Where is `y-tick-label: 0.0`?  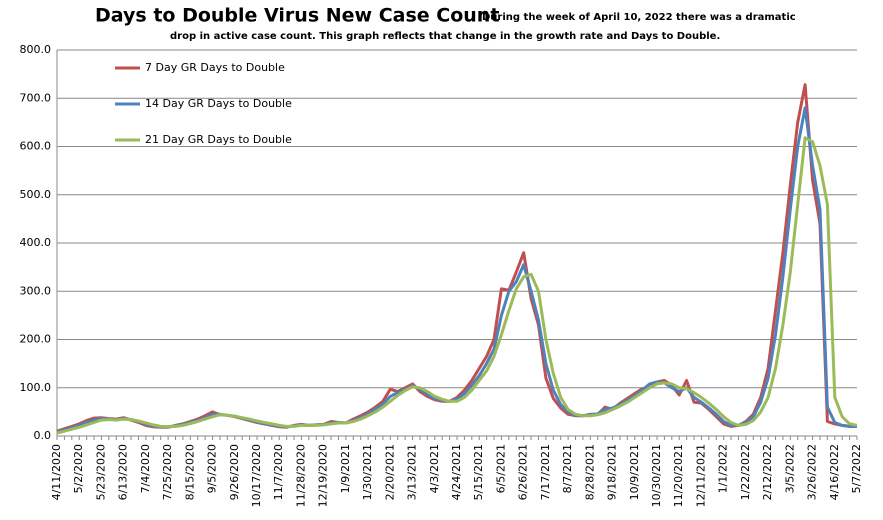
y-tick-label: 0.0 is located at coordinates (43, 435).